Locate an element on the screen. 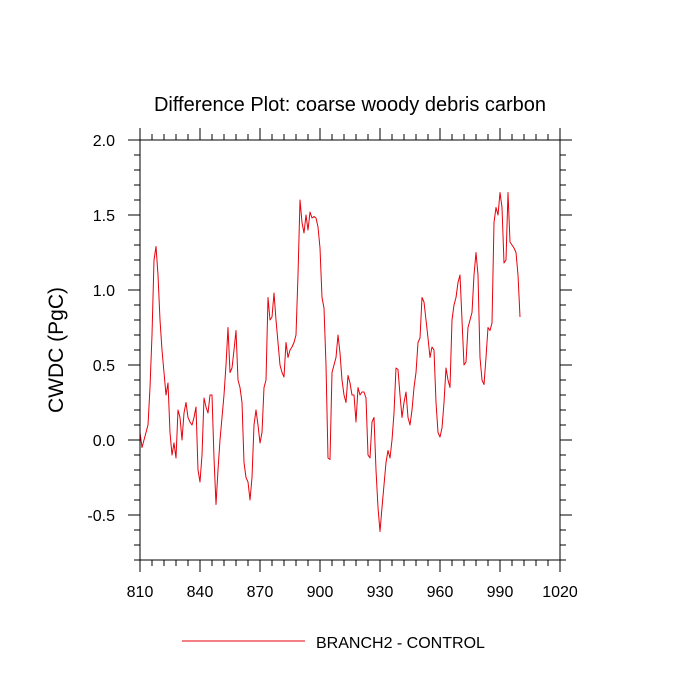 The height and width of the screenshot is (700, 700). x-tick-label: 990 is located at coordinates (500, 592).